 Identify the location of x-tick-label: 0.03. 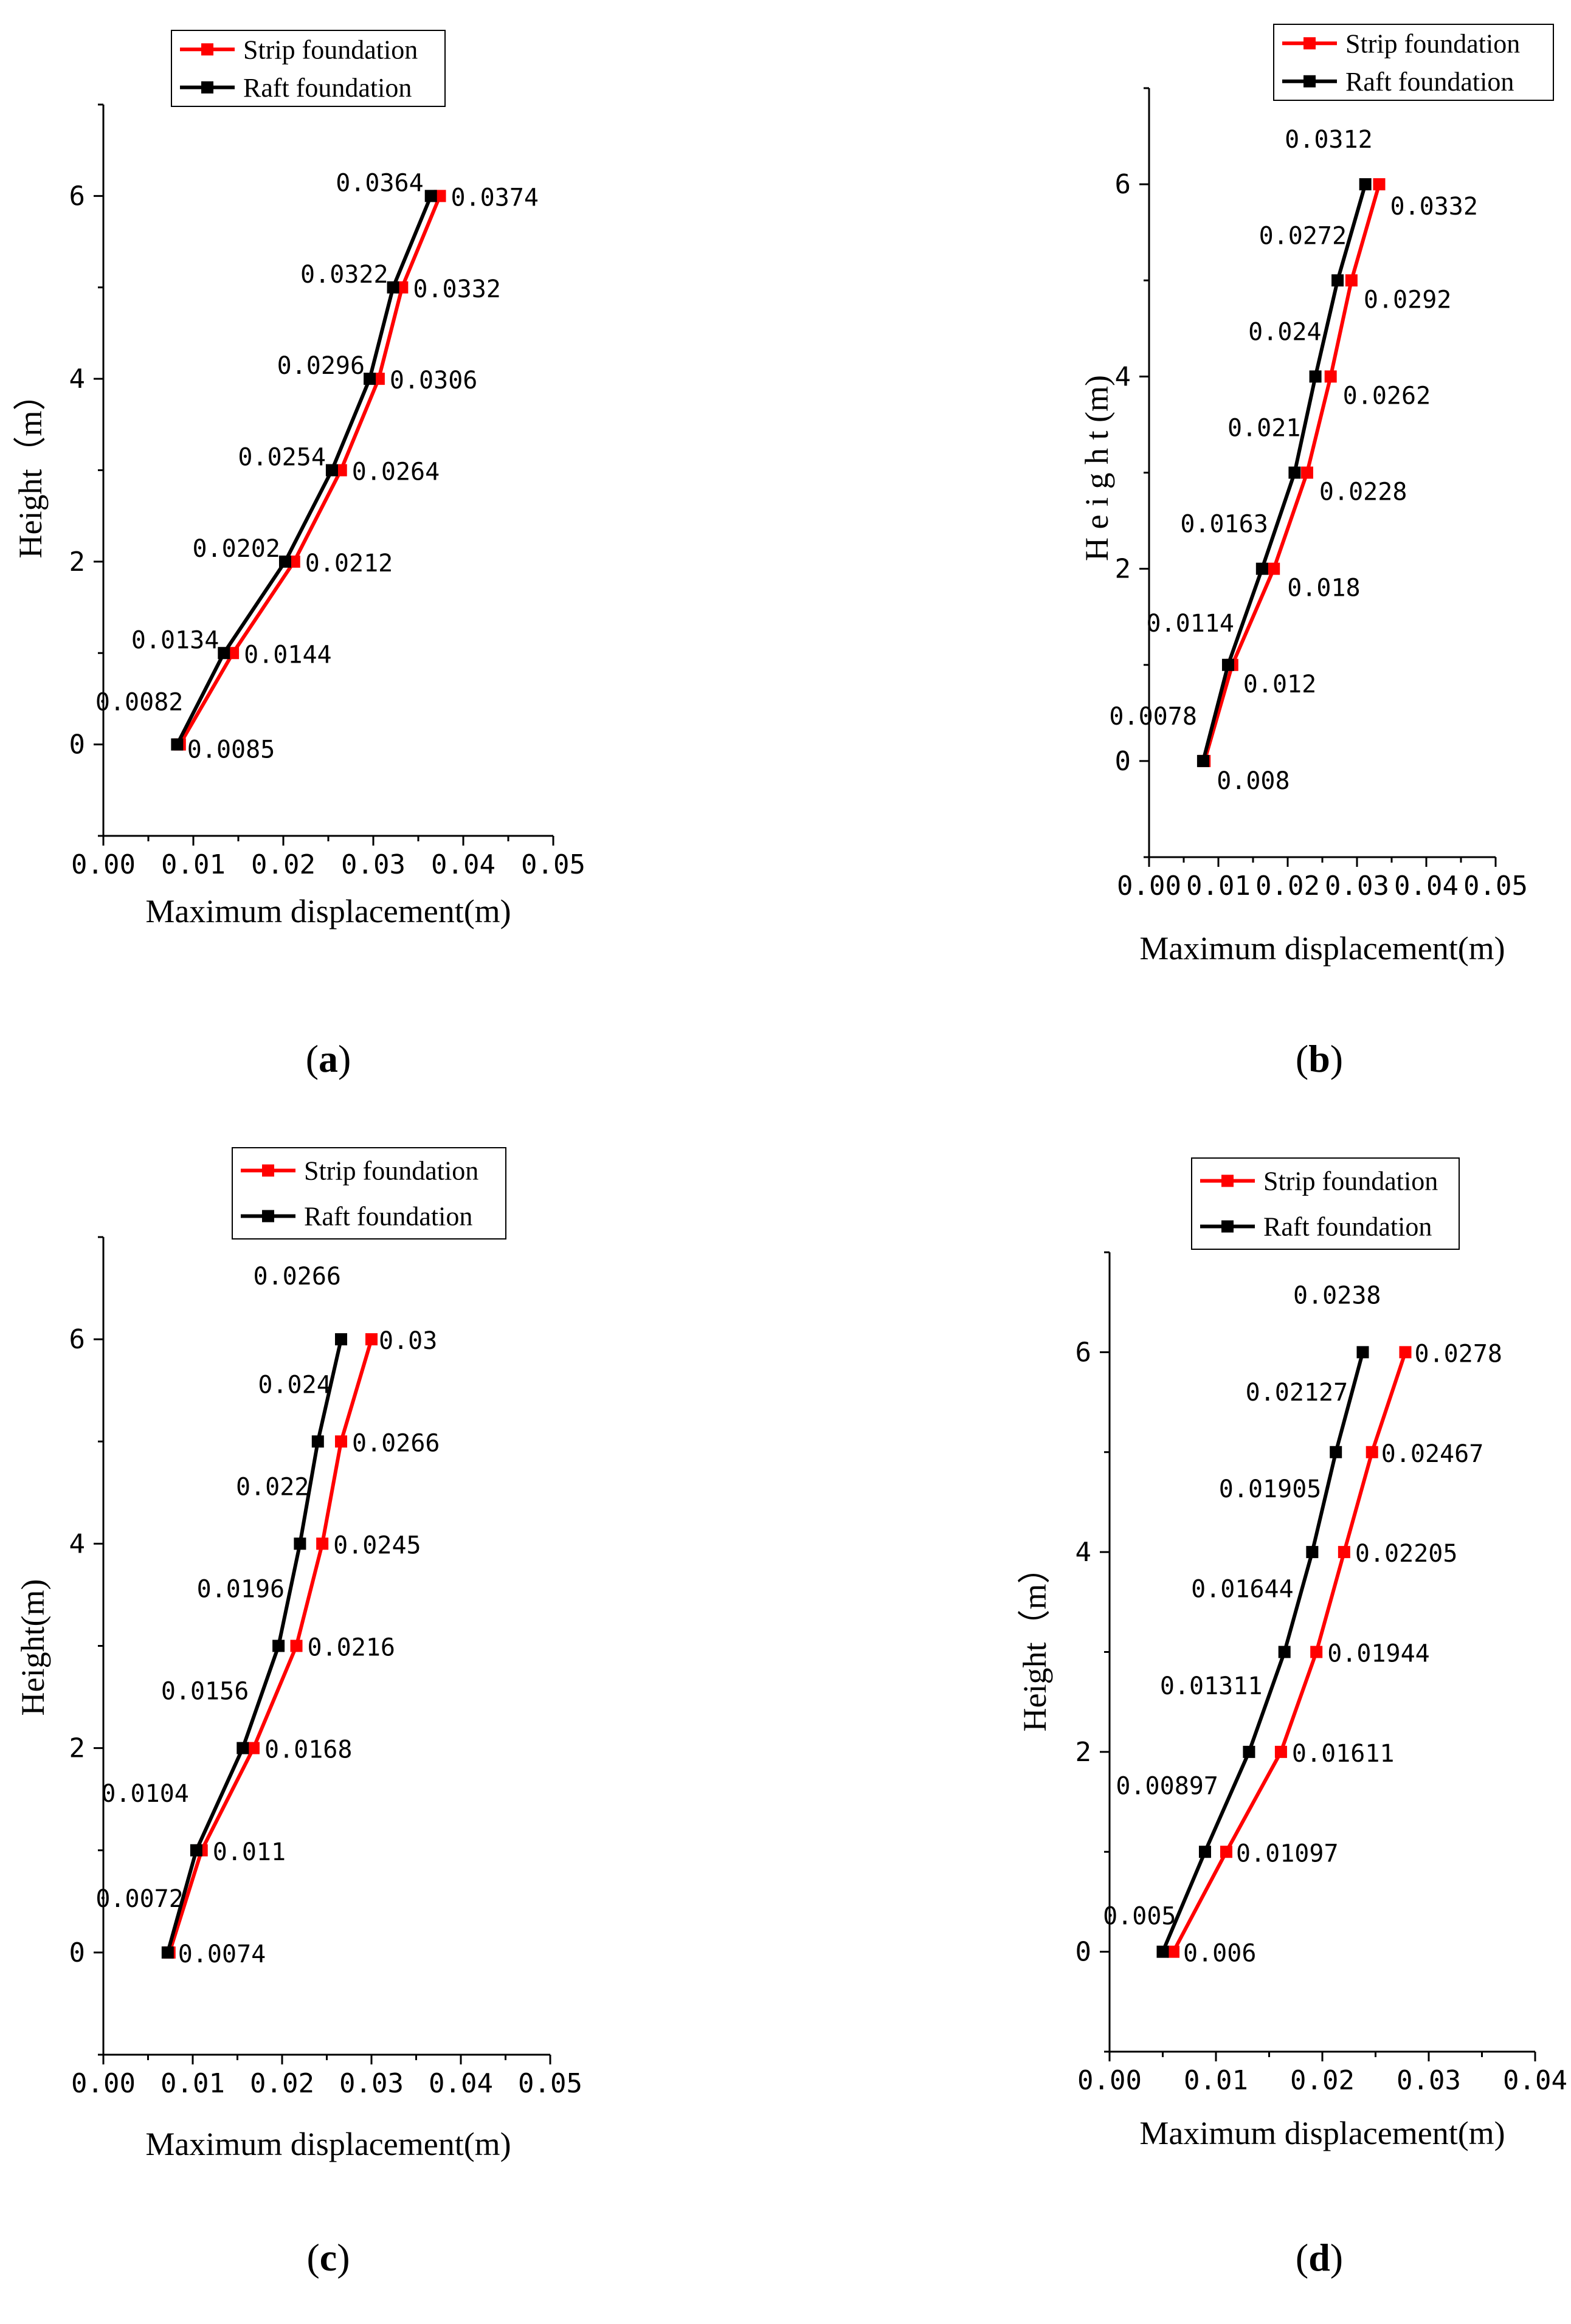
(373, 864).